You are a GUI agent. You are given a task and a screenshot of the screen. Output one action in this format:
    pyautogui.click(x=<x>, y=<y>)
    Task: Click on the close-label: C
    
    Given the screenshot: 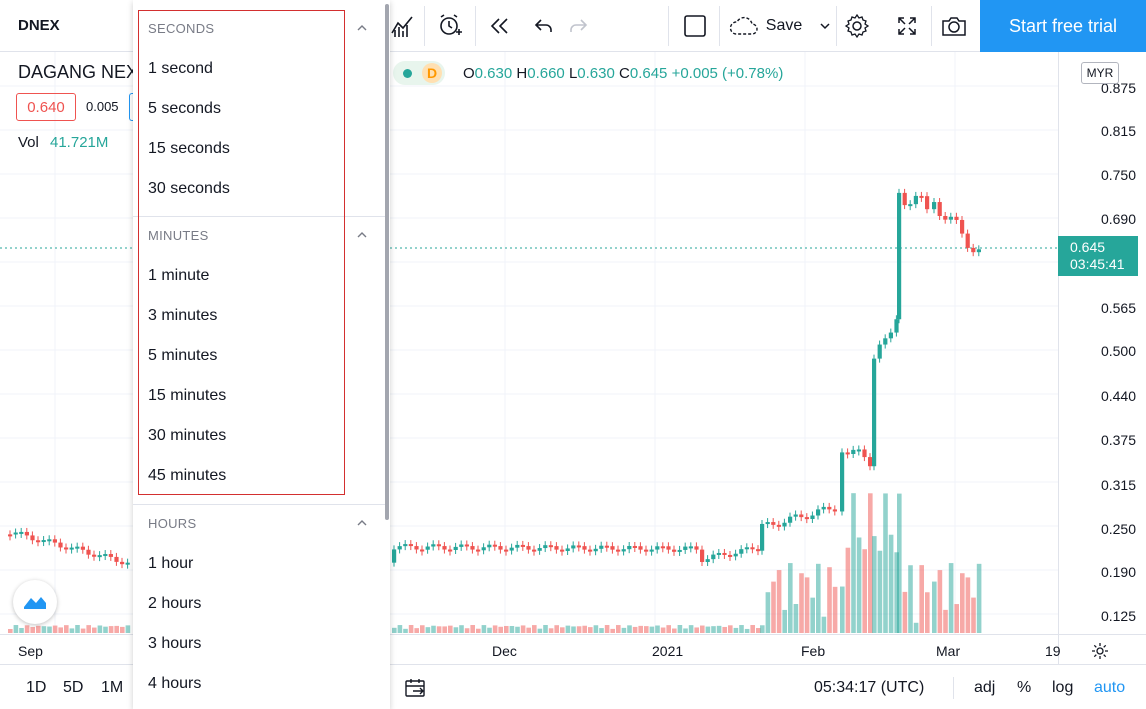 What is the action you would take?
    pyautogui.click(x=624, y=73)
    